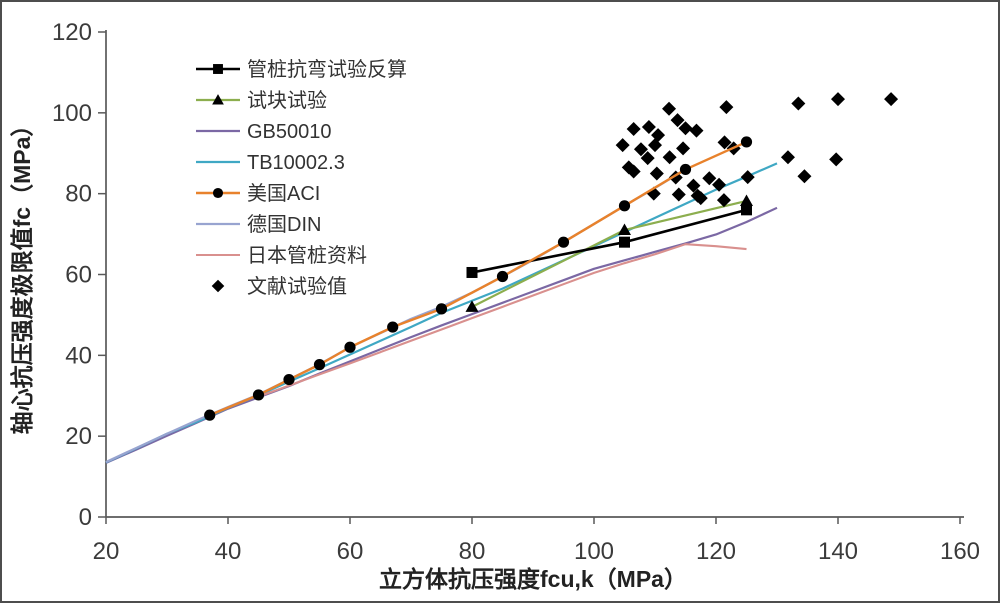  I want to click on y-tick-label: 0, so click(85, 517).